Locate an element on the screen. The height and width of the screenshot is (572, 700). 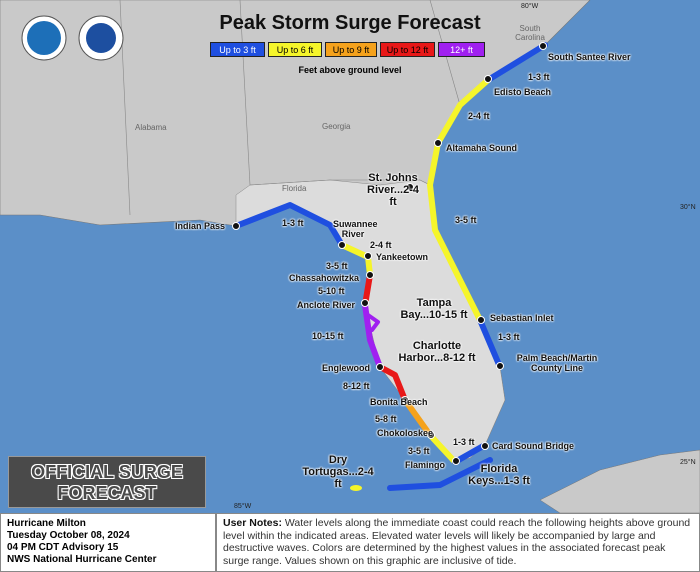
surge-range-label: 8-12 ft is located at coordinates (356, 386).